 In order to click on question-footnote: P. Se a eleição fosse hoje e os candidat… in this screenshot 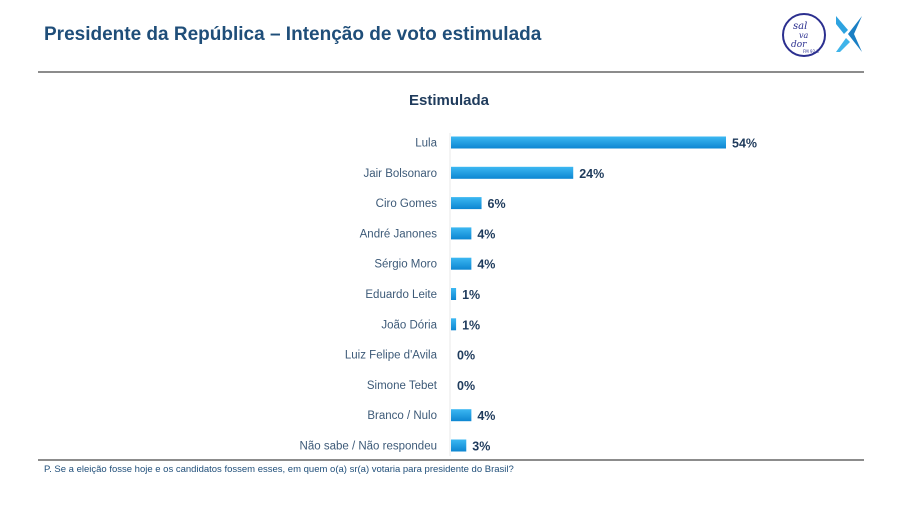, I will do `click(279, 469)`.